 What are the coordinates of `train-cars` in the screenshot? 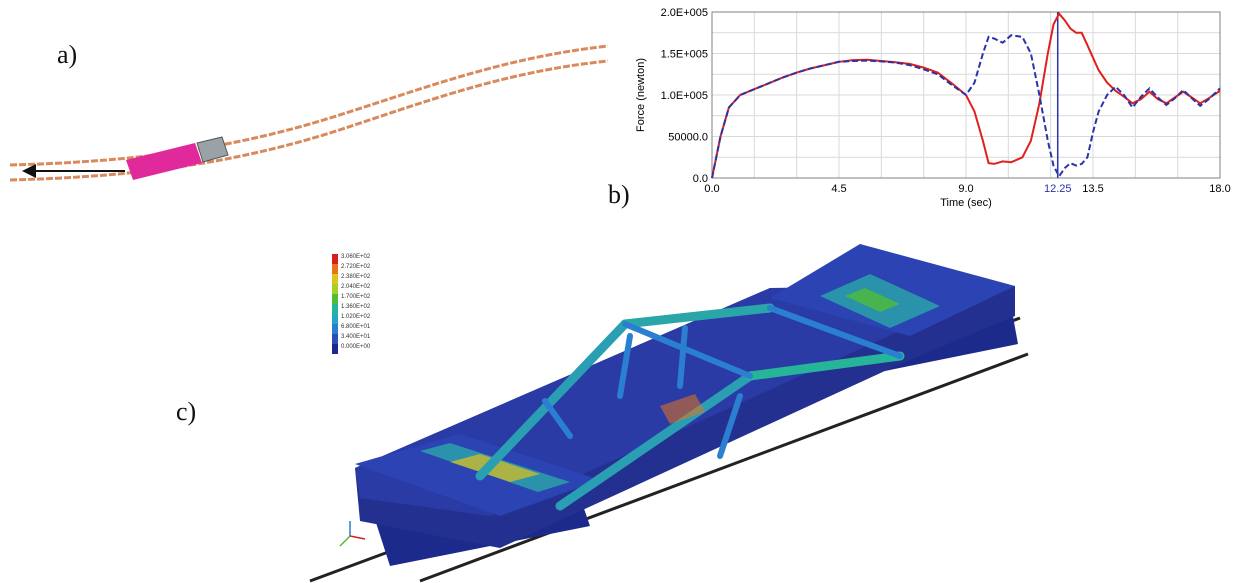 It's located at (177, 158).